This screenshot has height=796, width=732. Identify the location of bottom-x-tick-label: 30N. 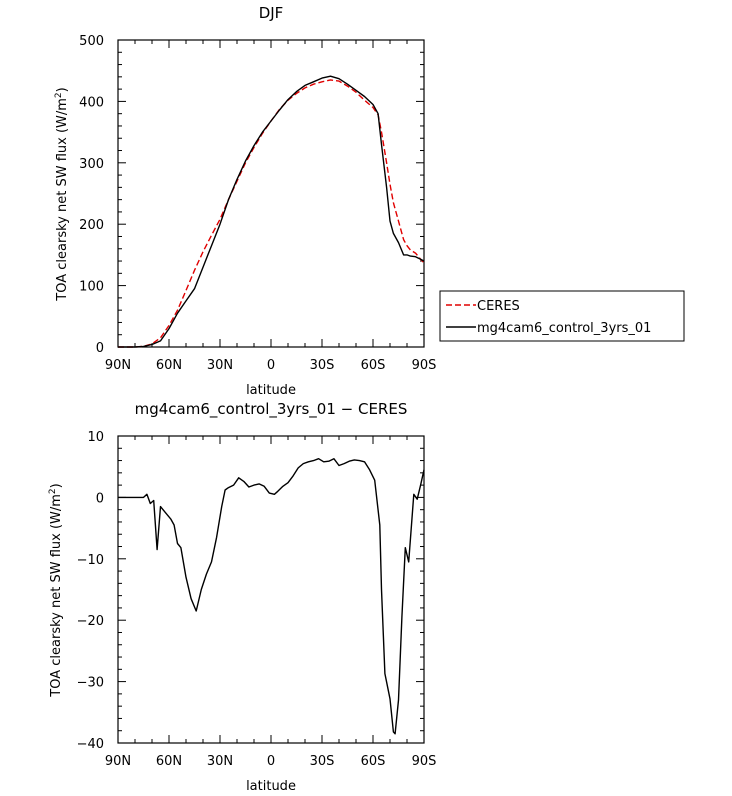
(220, 761).